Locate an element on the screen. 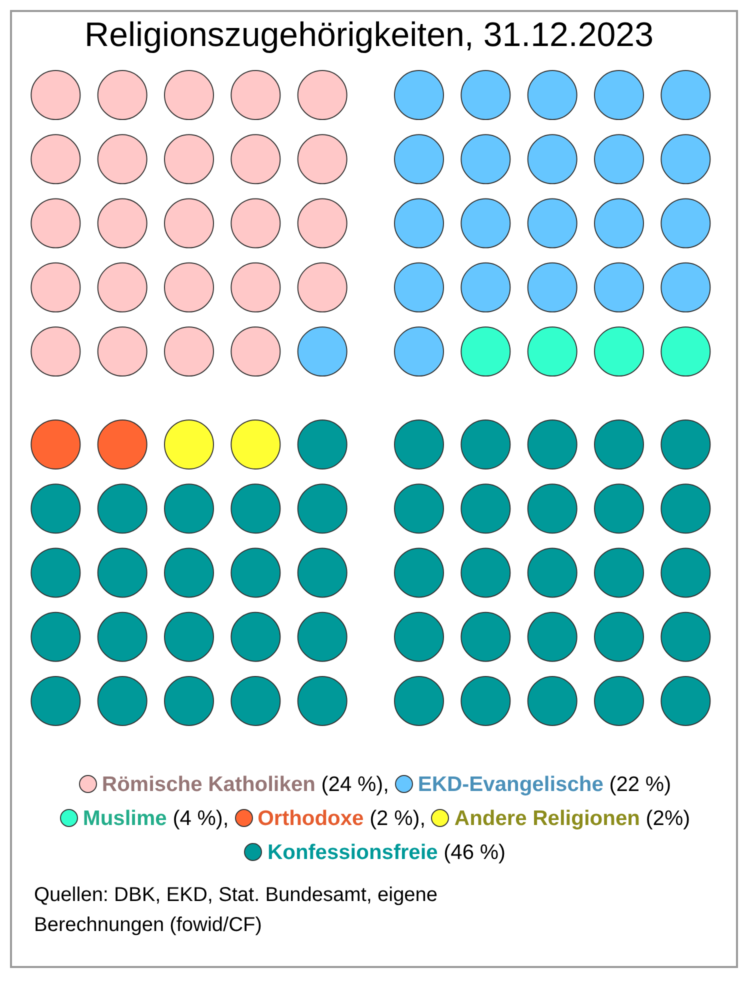 The height and width of the screenshot is (982, 752). data-label: (4 %), is located at coordinates (200, 818).